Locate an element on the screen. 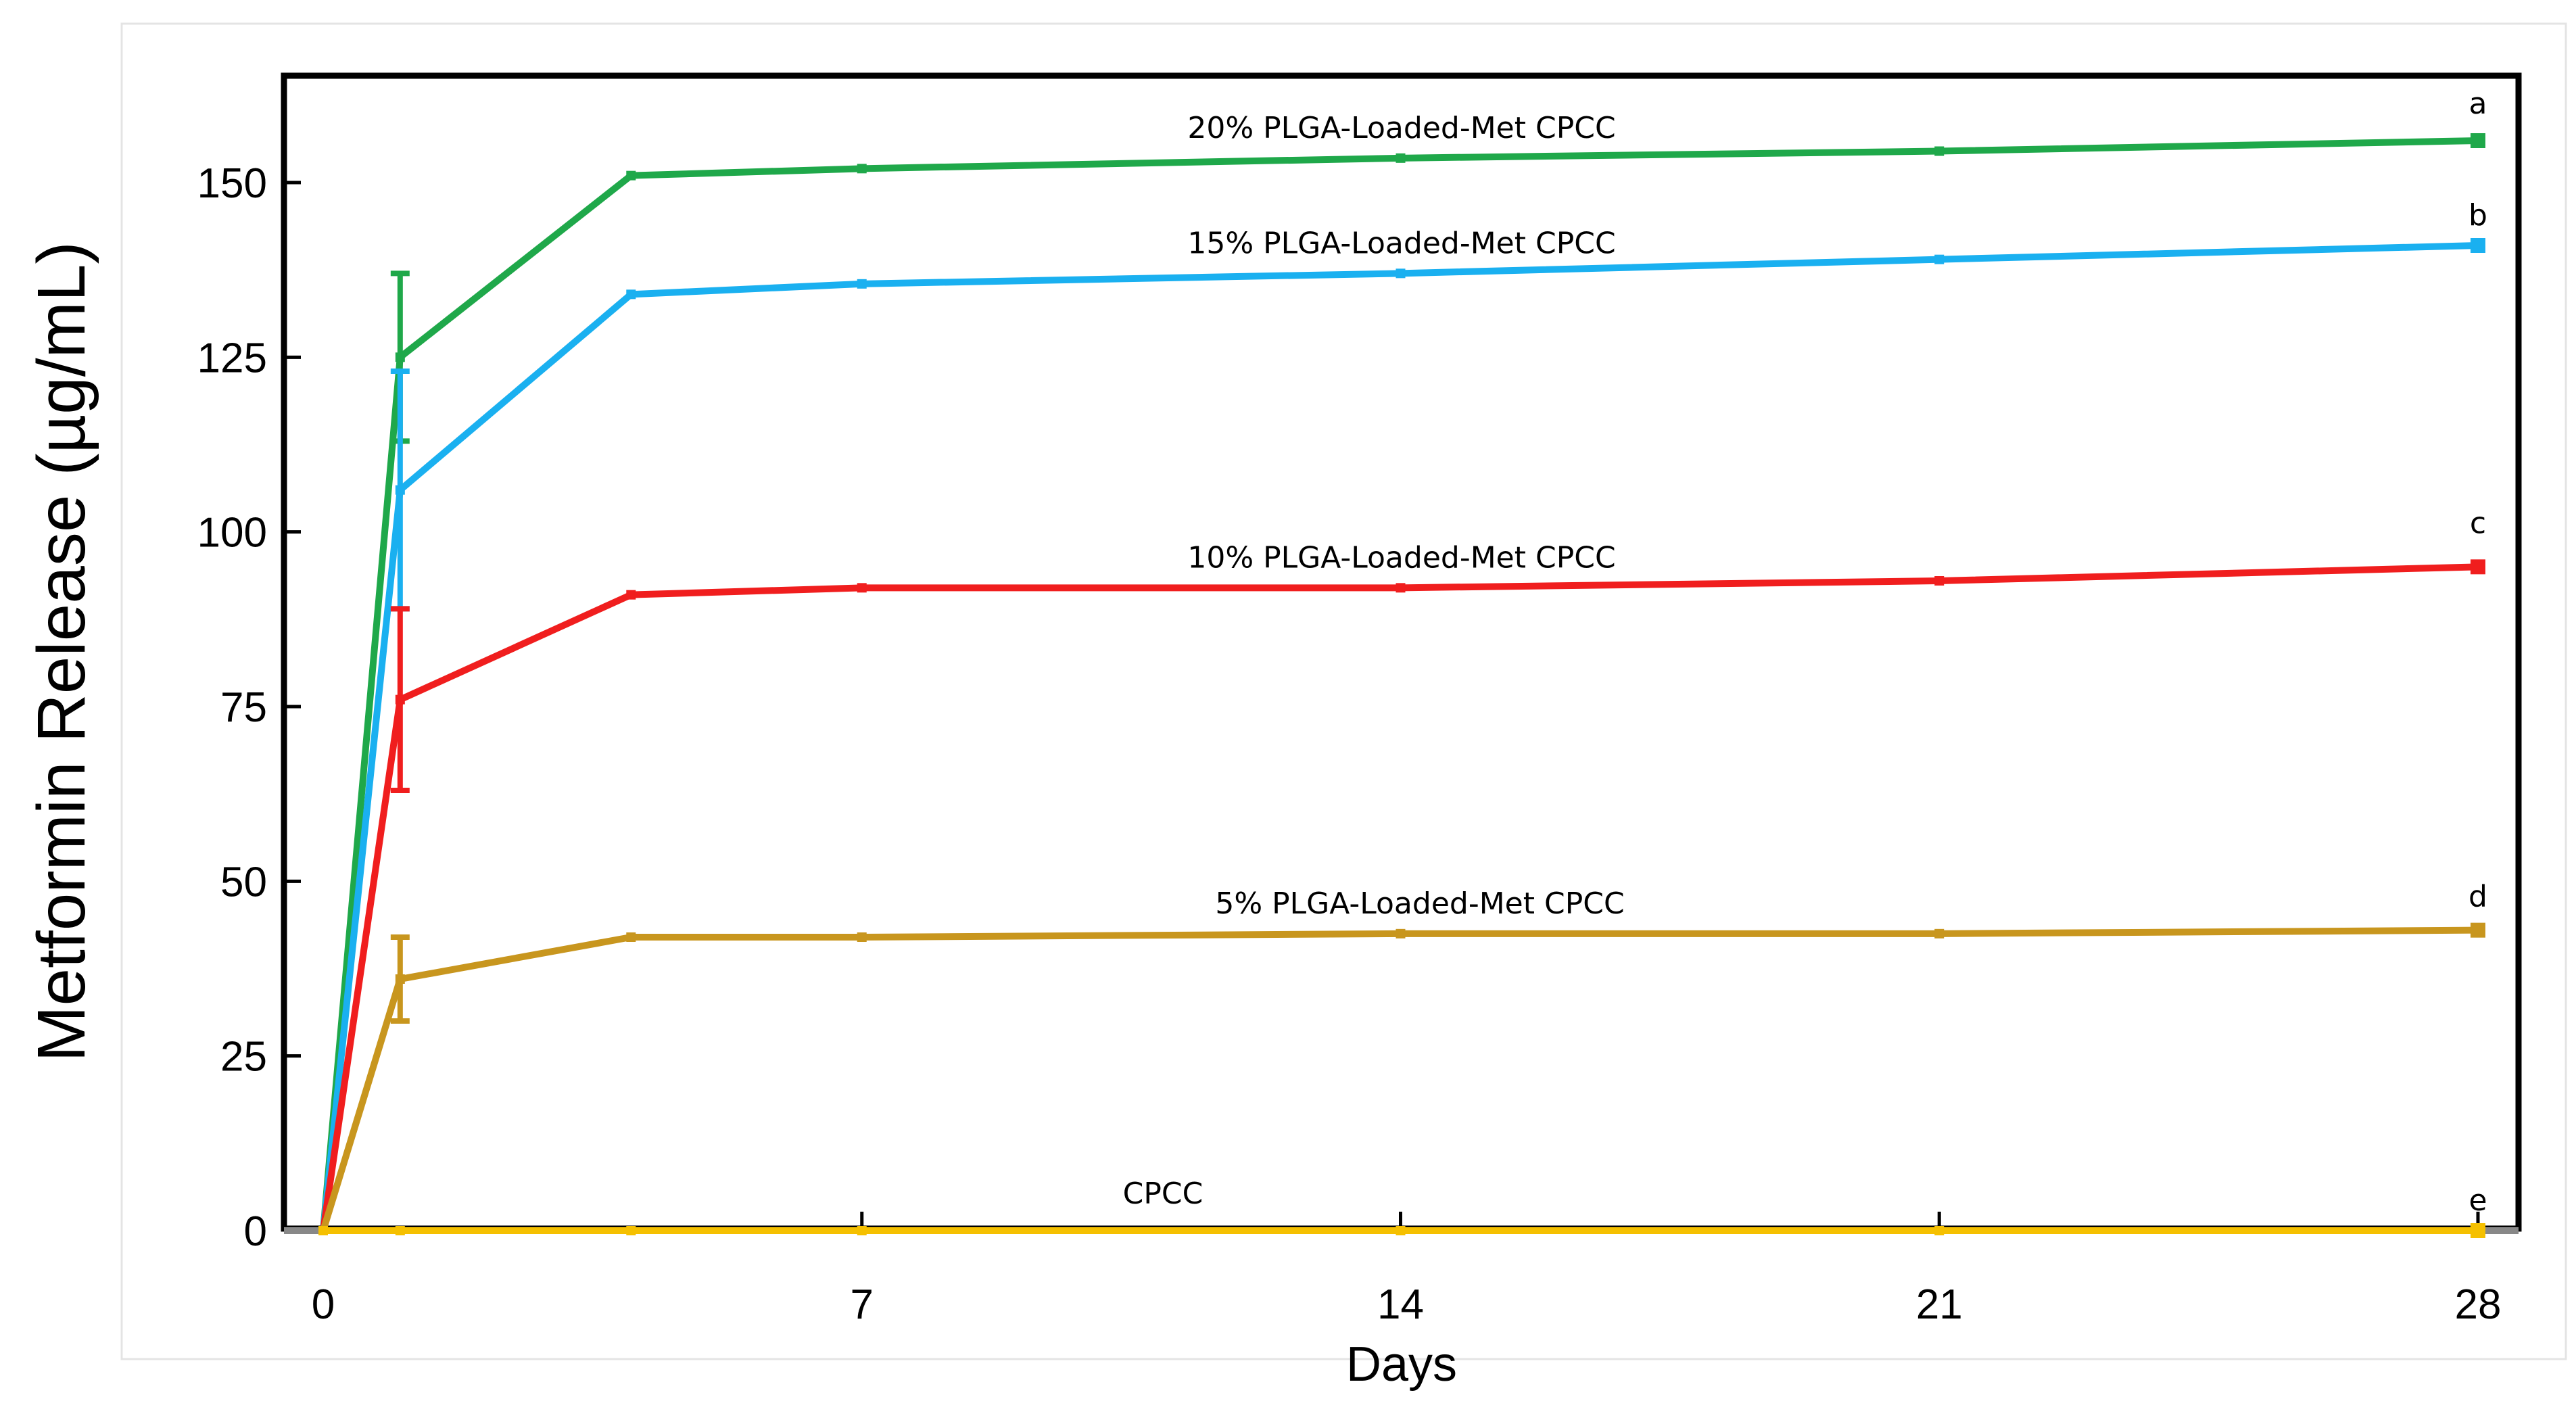  series-e-letter: e is located at coordinates (2477, 1200).